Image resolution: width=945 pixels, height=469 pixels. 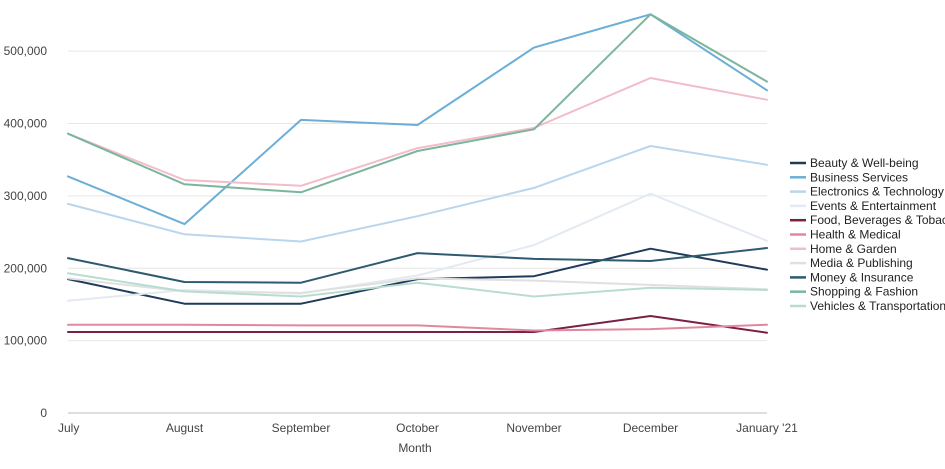 What do you see at coordinates (301, 428) in the screenshot?
I see `x-tick-label: September` at bounding box center [301, 428].